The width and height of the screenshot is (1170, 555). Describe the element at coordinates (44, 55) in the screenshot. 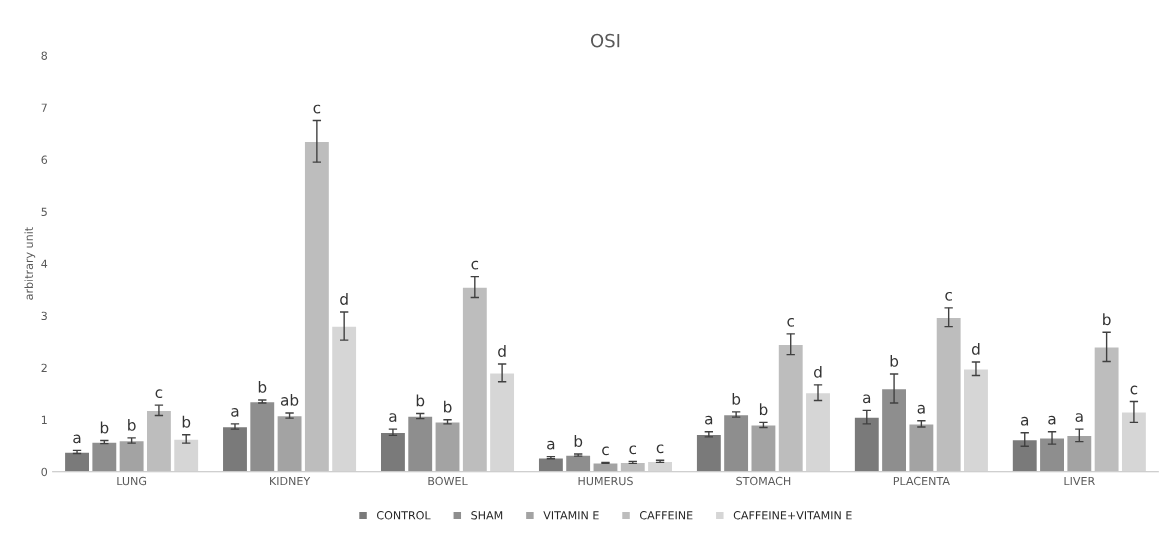

I see `y-tick-label: 8` at that location.